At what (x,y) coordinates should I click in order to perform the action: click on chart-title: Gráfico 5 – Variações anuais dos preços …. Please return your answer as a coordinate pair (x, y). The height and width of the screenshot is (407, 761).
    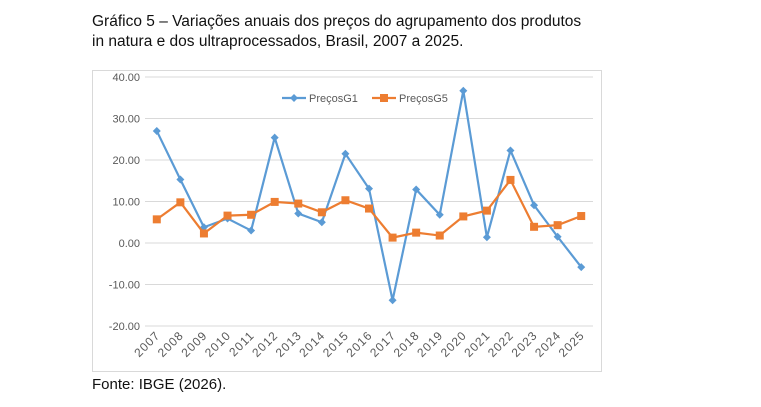
    Looking at the image, I should click on (392, 32).